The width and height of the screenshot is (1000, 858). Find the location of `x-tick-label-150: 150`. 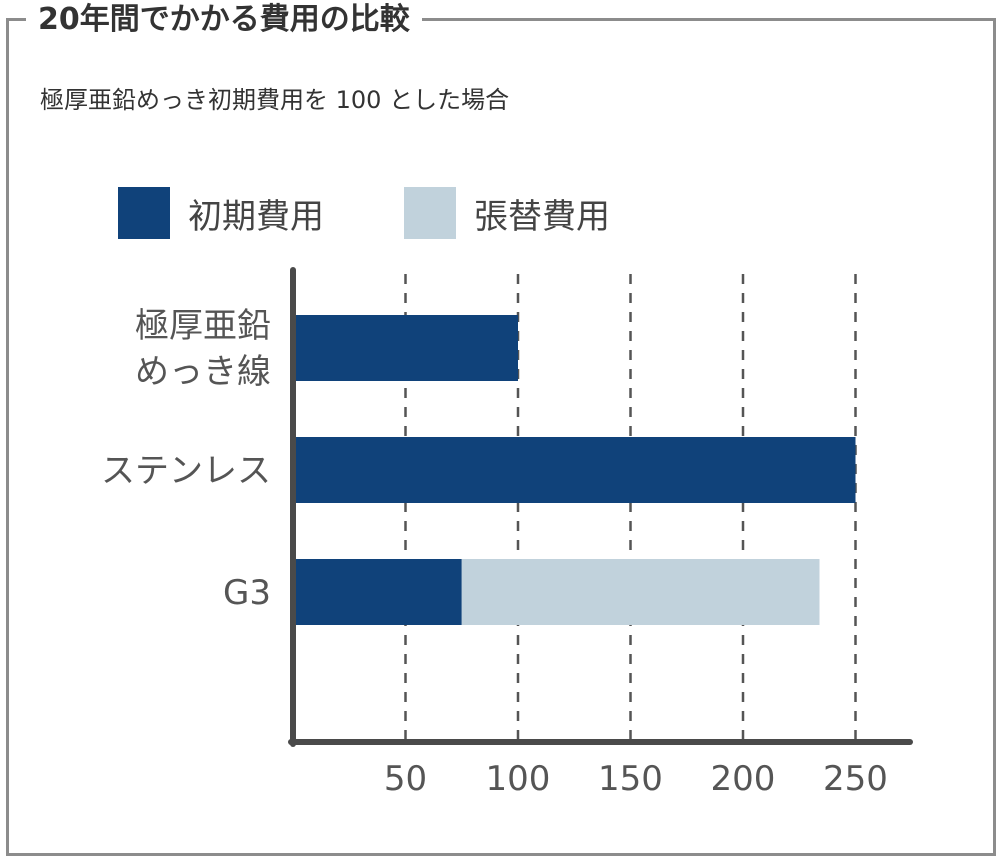

x-tick-label-150: 150 is located at coordinates (630, 779).